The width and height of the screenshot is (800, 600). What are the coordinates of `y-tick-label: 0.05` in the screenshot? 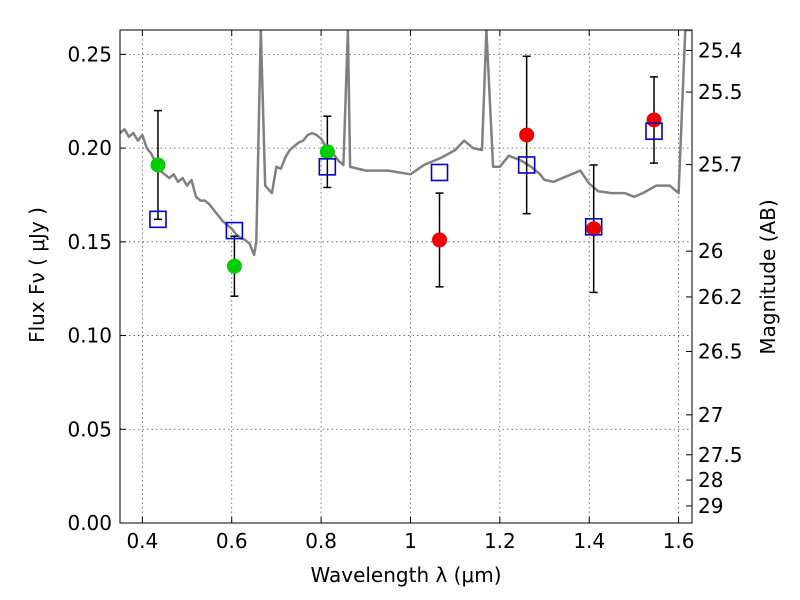 It's located at (89, 429).